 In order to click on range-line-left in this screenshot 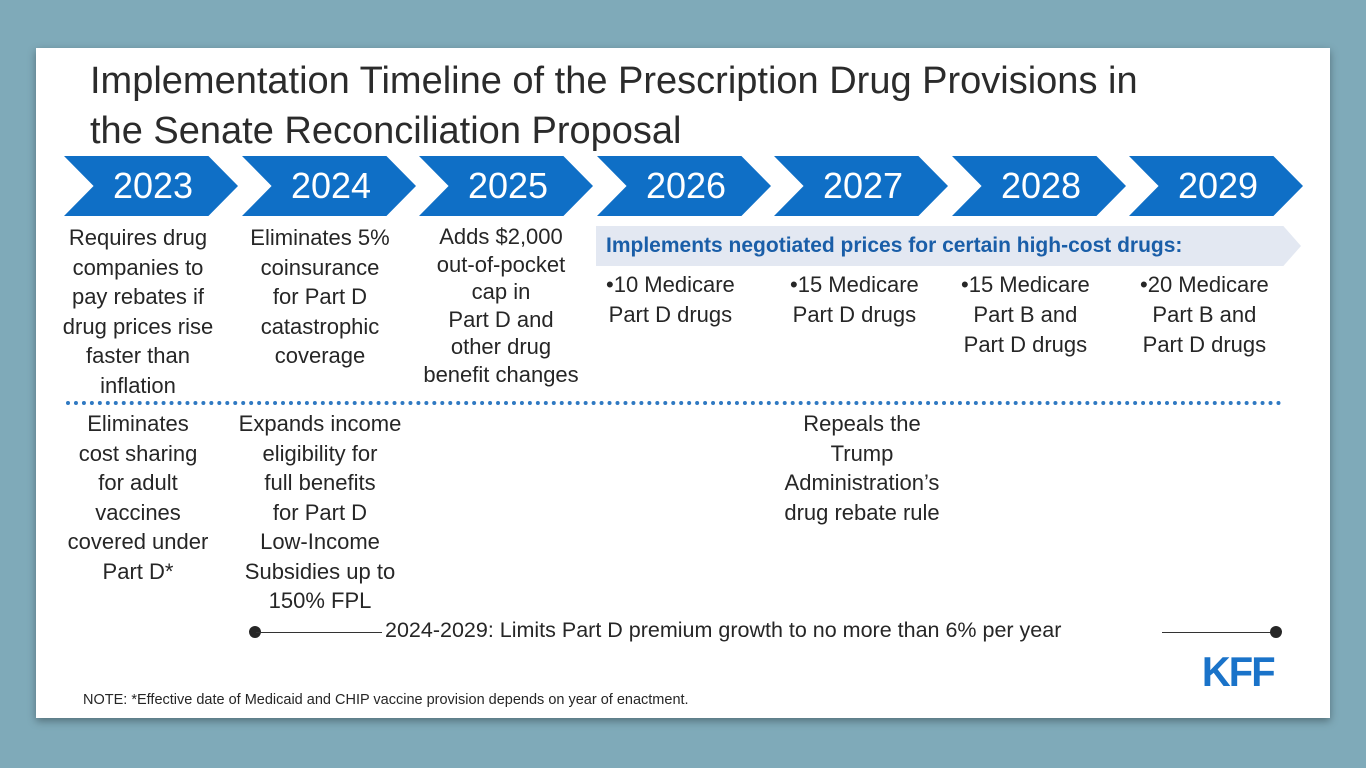, I will do `click(321, 632)`.